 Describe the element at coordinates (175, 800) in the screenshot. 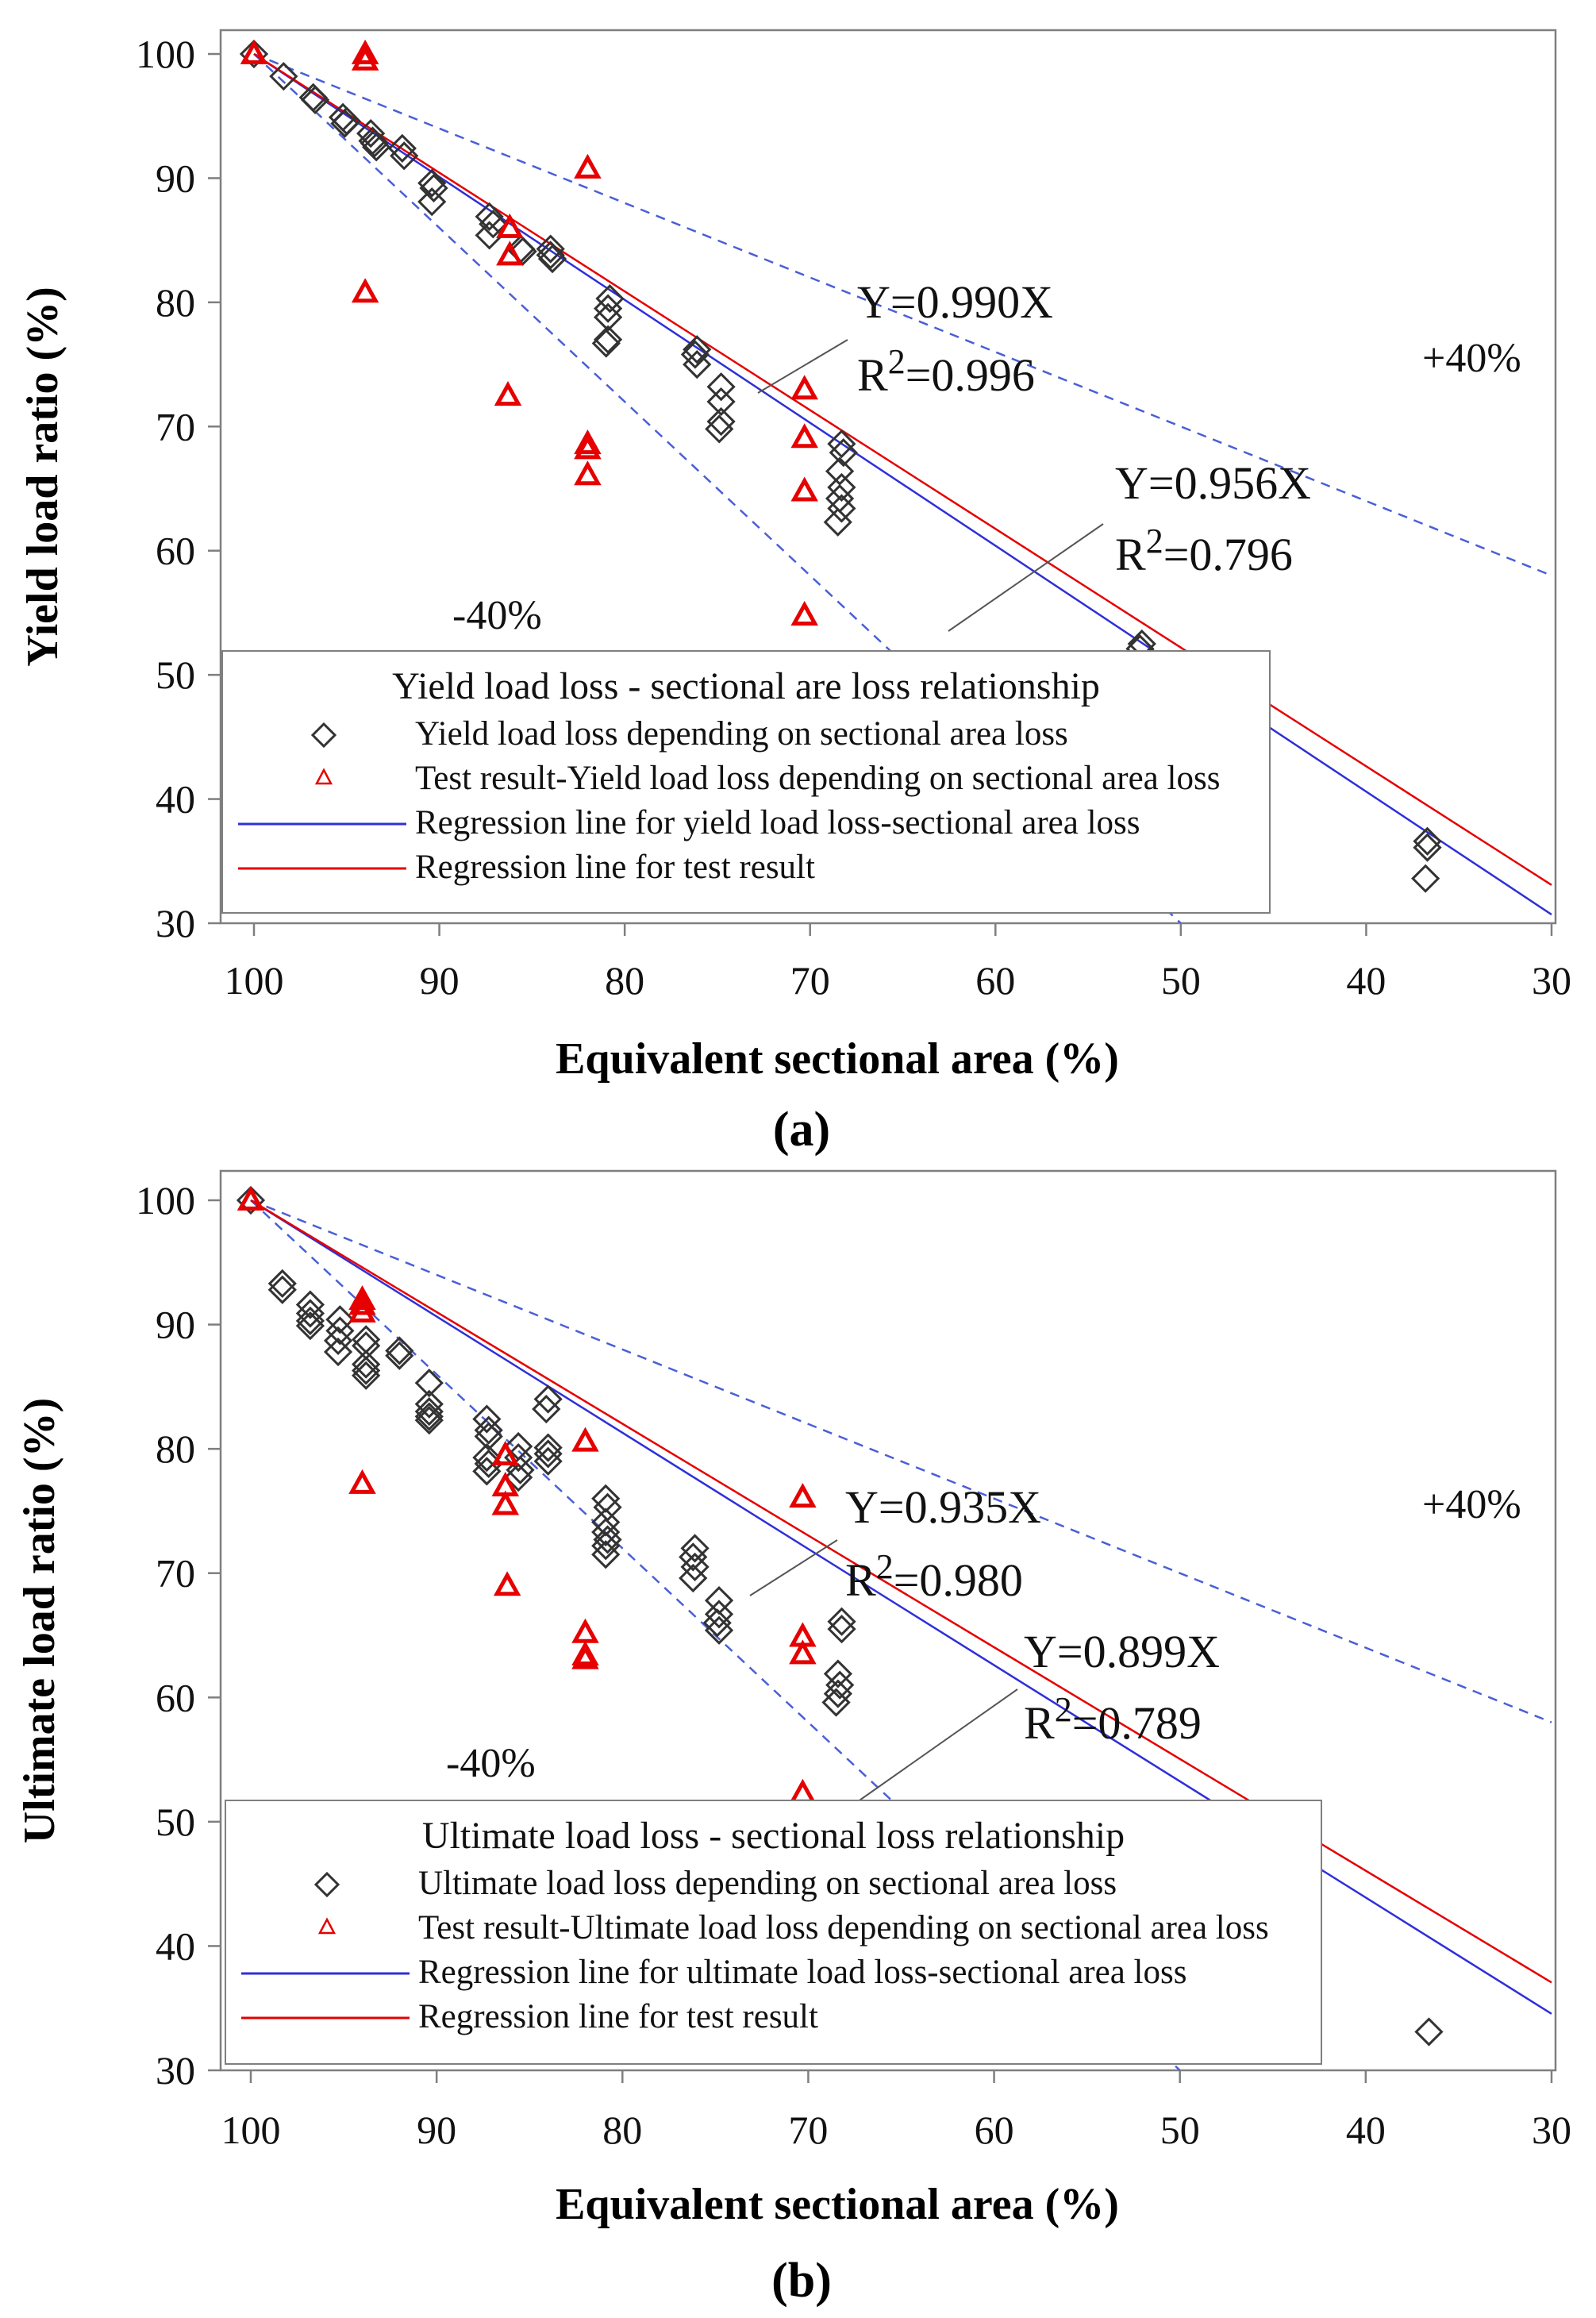

I see `y-tick-label: 40` at that location.